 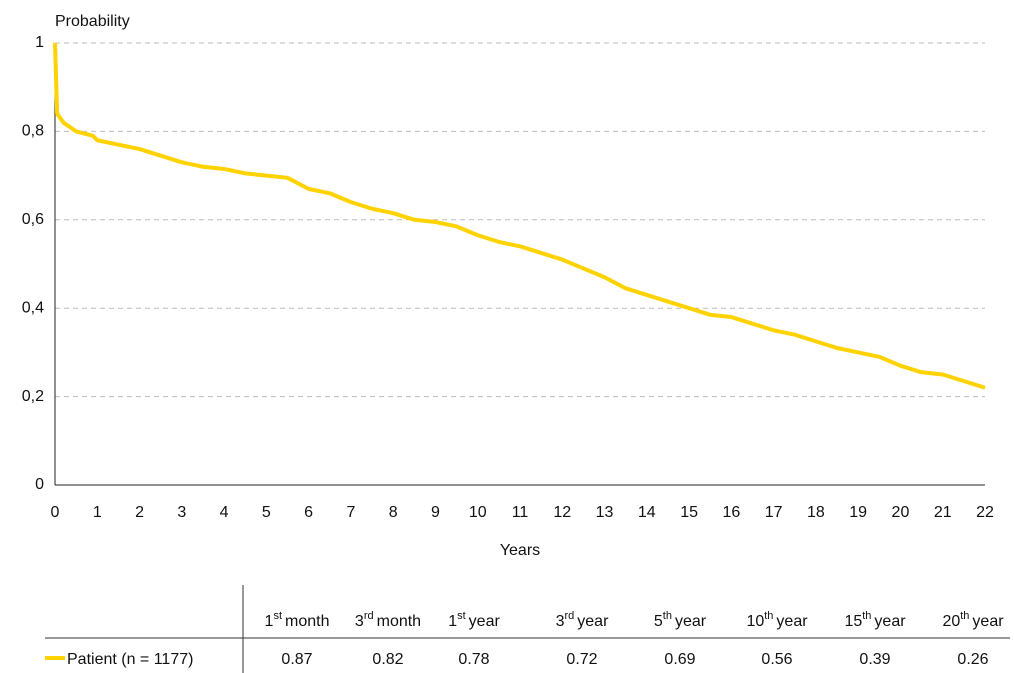 I want to click on header-number: 15, so click(x=853, y=621).